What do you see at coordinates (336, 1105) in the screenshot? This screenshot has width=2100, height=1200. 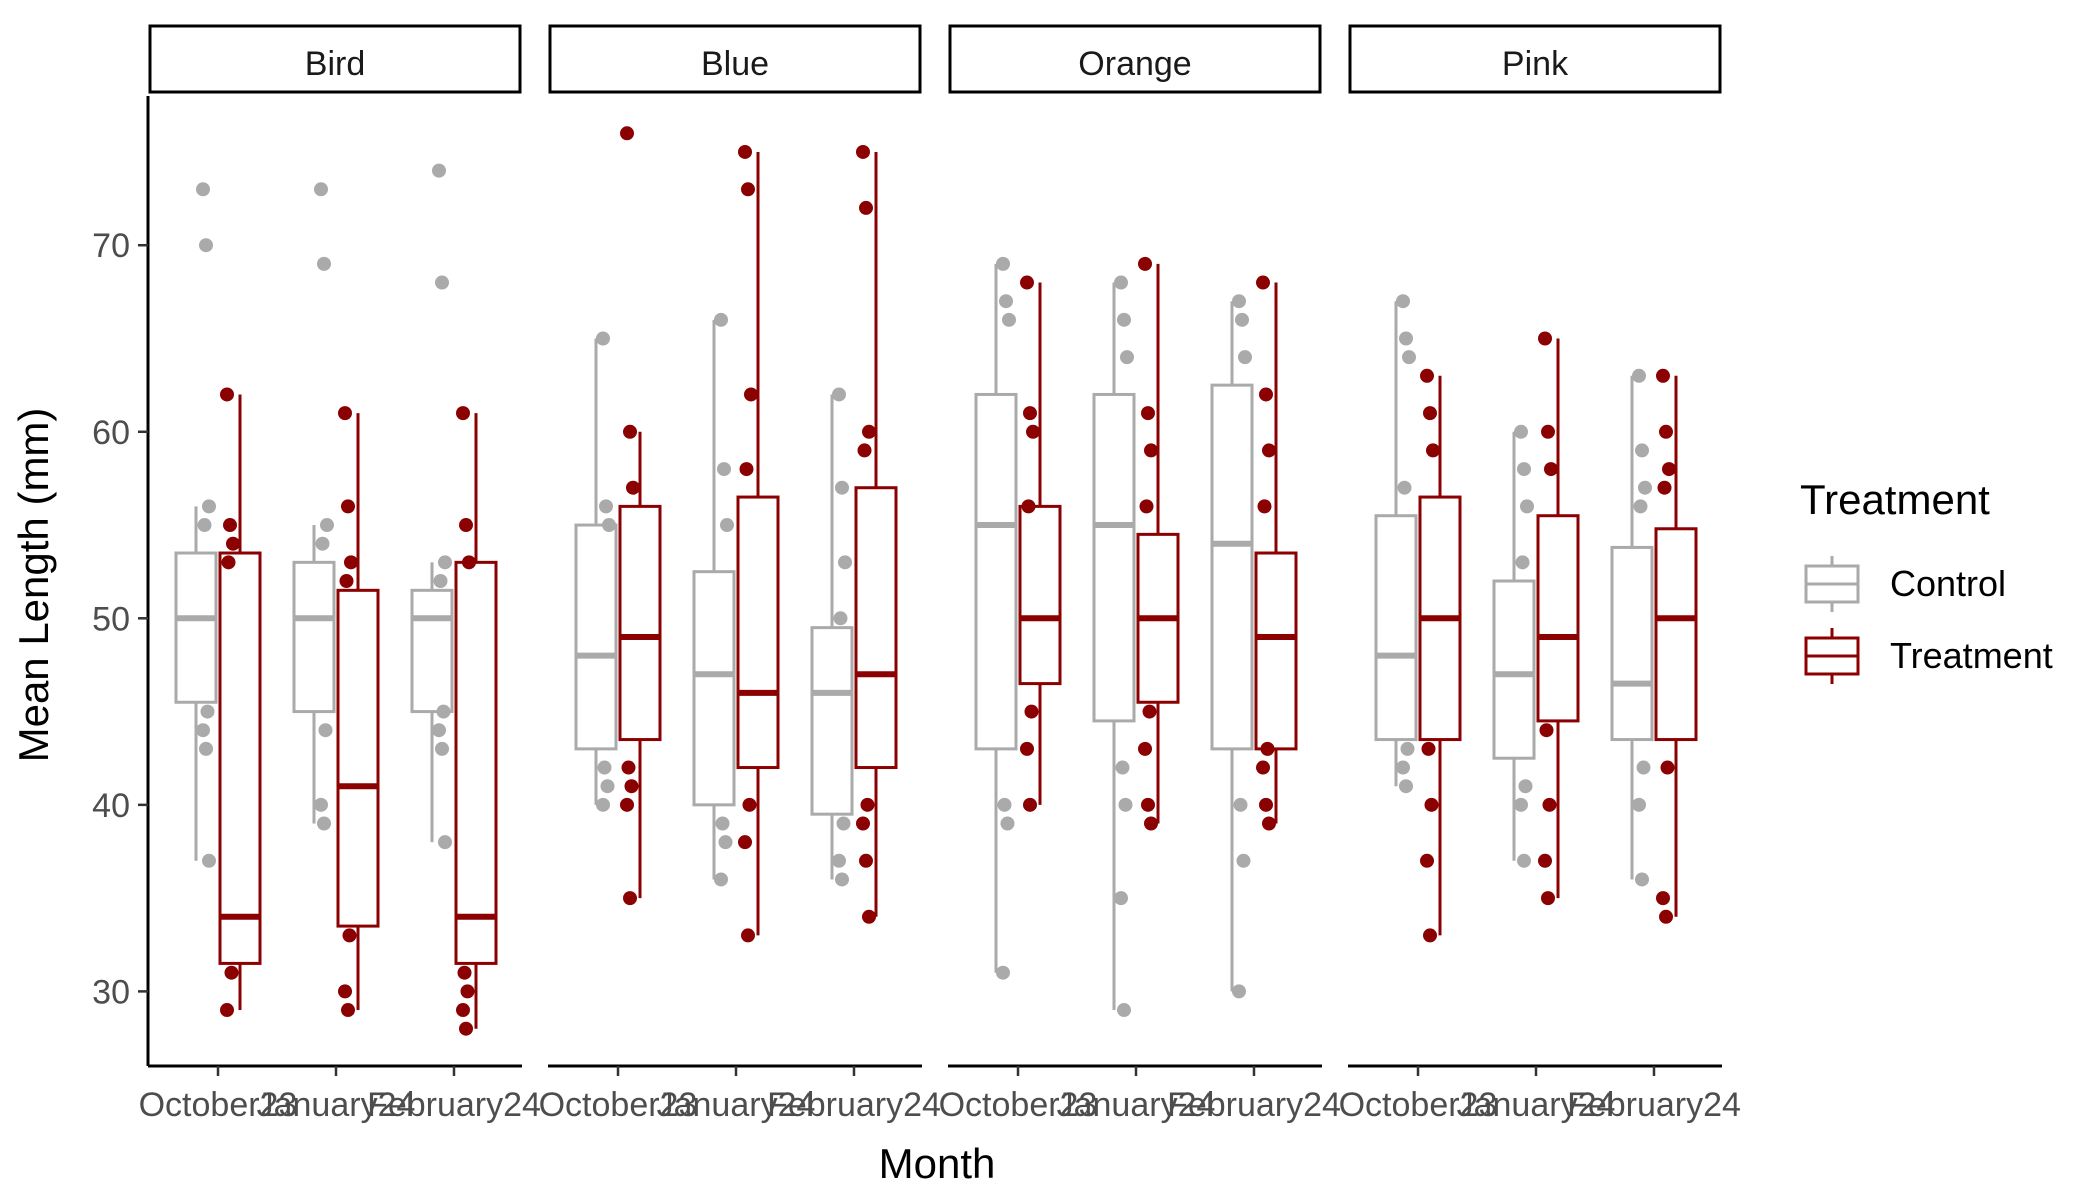 I see `x-tick-label: January24` at bounding box center [336, 1105].